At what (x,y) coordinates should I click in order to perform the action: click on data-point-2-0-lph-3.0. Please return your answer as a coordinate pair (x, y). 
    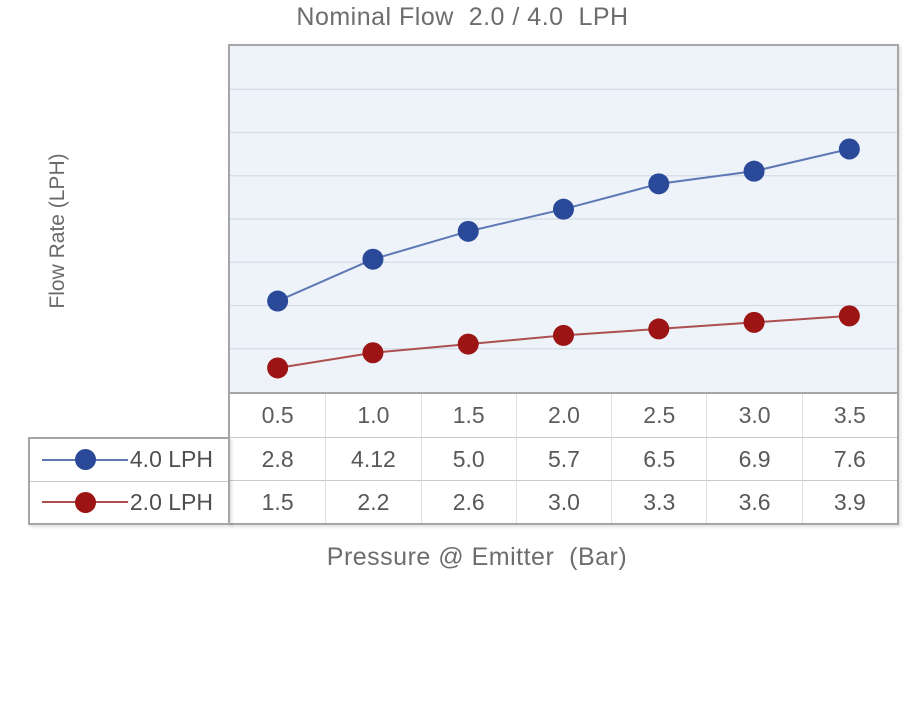
    Looking at the image, I should click on (754, 322).